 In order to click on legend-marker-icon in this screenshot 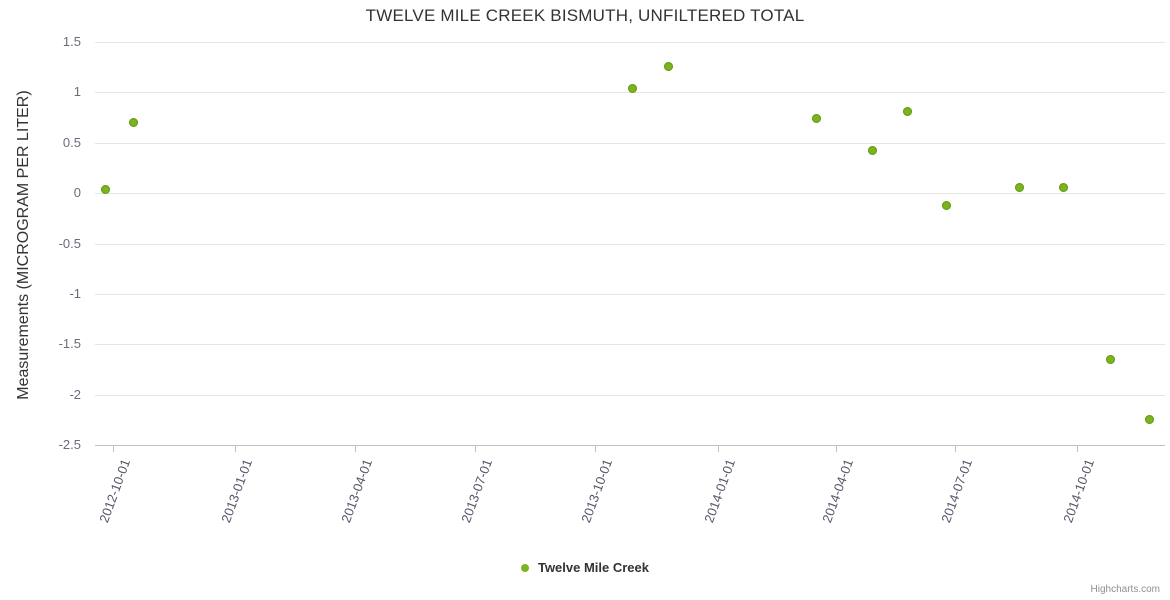, I will do `click(524, 567)`.